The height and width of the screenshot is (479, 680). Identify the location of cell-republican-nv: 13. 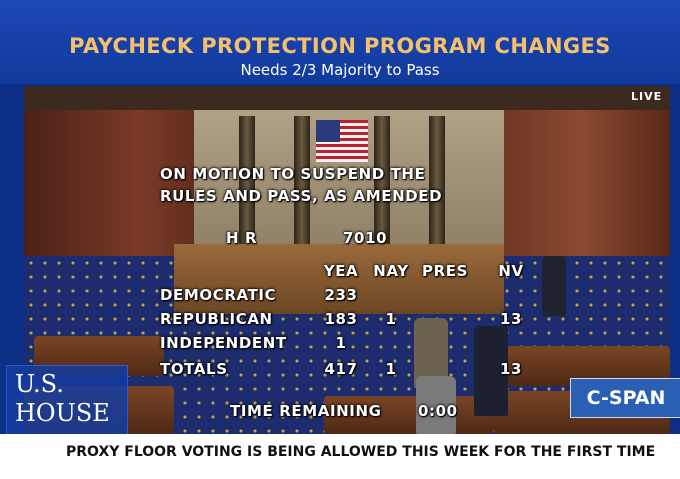
(511, 319).